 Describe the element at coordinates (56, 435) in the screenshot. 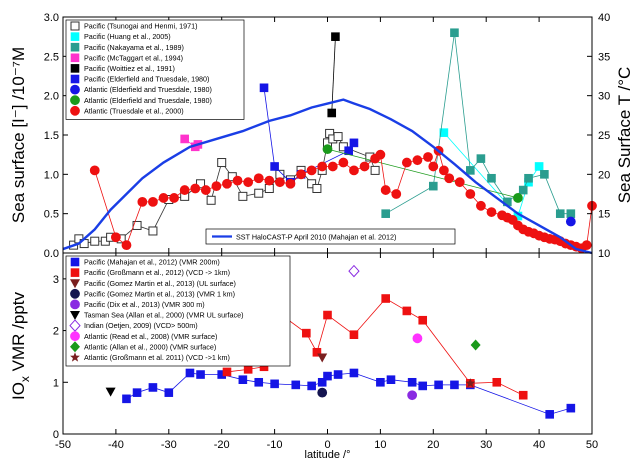

I see `y-tick-label: 0` at that location.